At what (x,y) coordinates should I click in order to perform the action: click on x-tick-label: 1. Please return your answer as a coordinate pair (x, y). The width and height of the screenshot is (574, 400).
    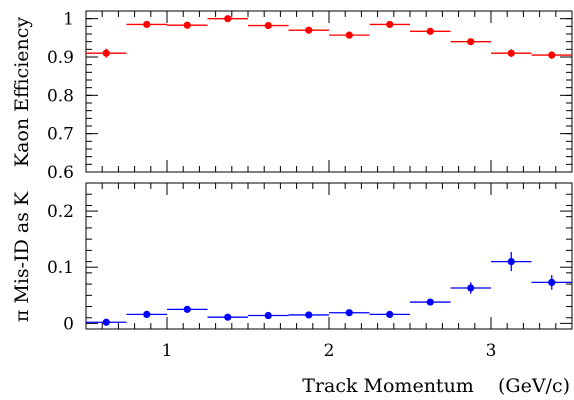
    Looking at the image, I should click on (167, 351).